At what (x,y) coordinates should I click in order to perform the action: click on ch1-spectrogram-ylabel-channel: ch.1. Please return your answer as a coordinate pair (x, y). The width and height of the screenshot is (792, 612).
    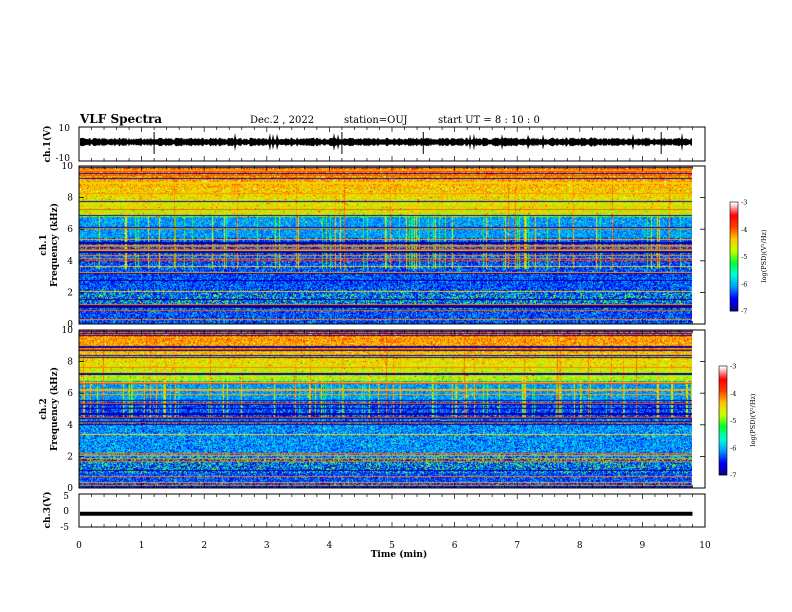
    Looking at the image, I should click on (44, 244).